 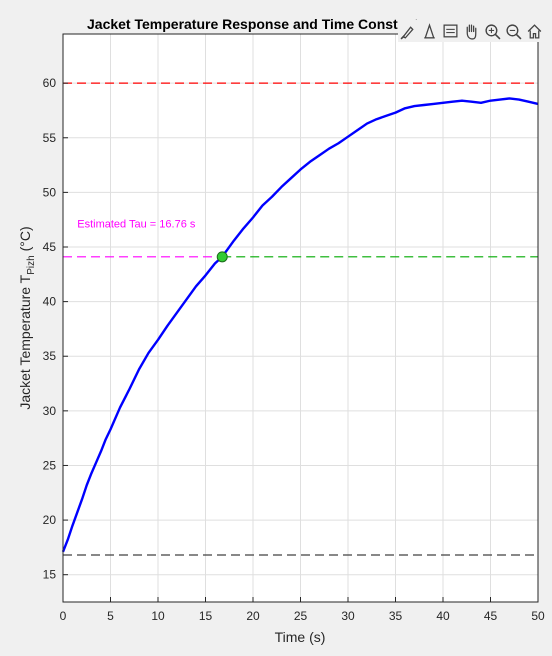 I want to click on y-tick-label: 20, so click(x=50, y=520).